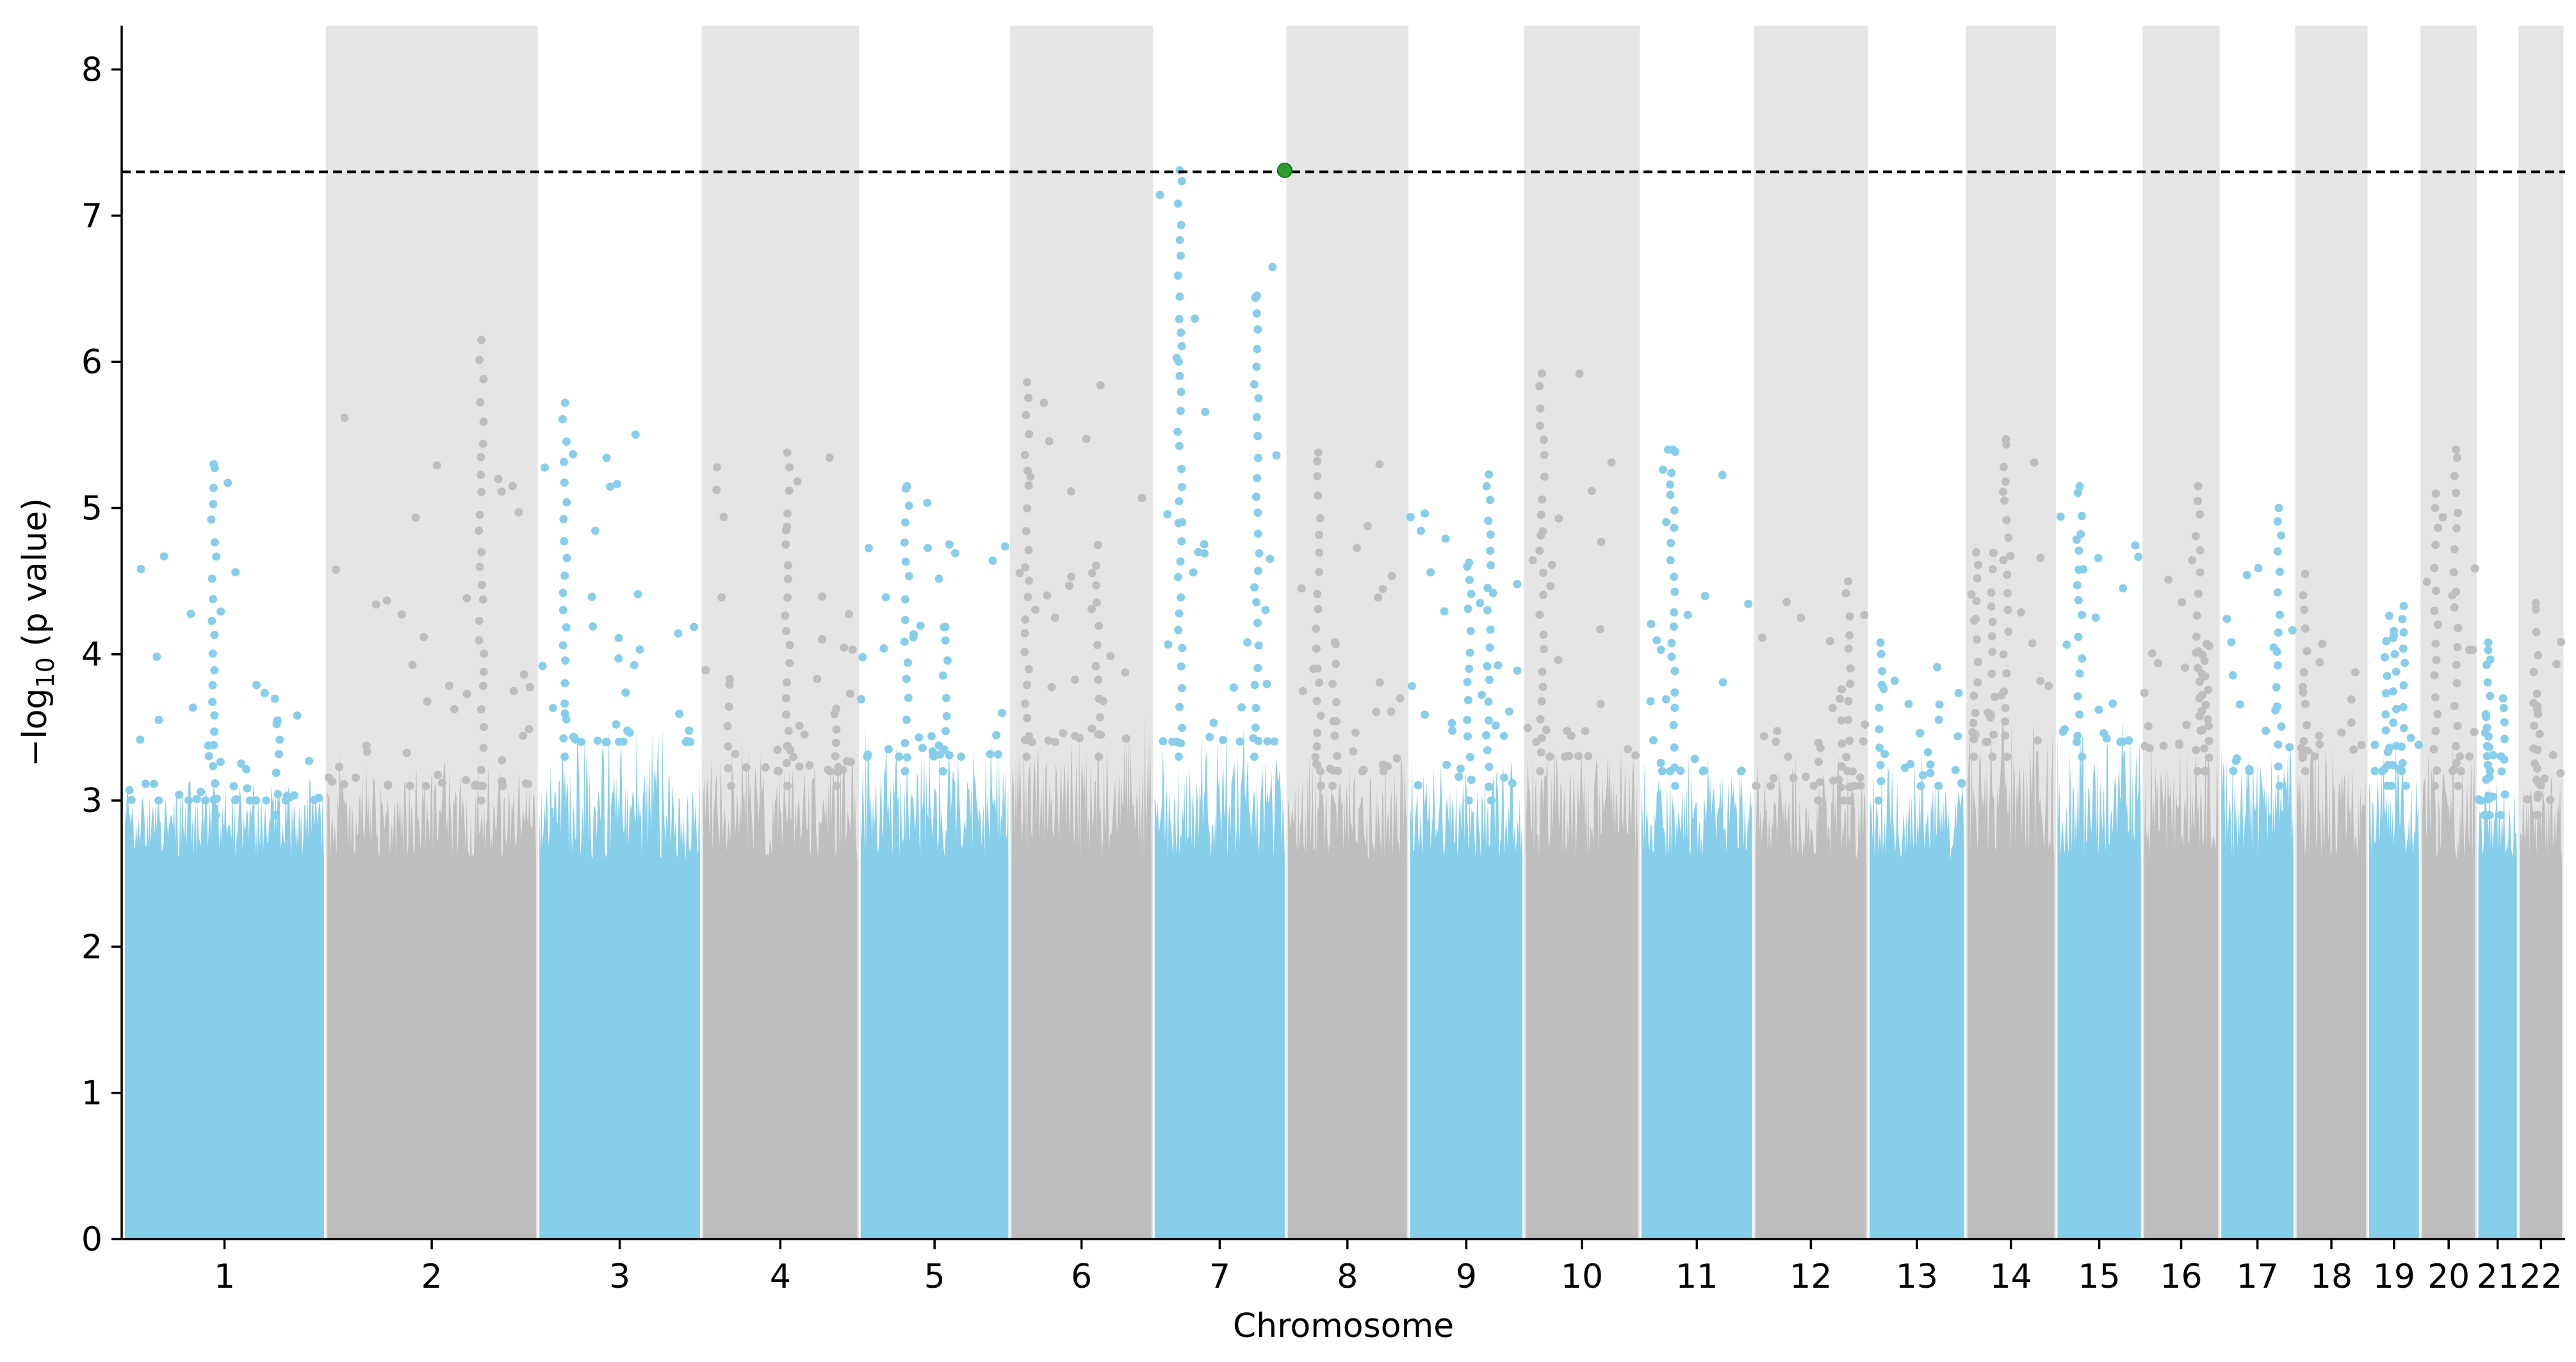 The image size is (2576, 1362). I want to click on chr-9-dense-region, so click(1466, 1049).